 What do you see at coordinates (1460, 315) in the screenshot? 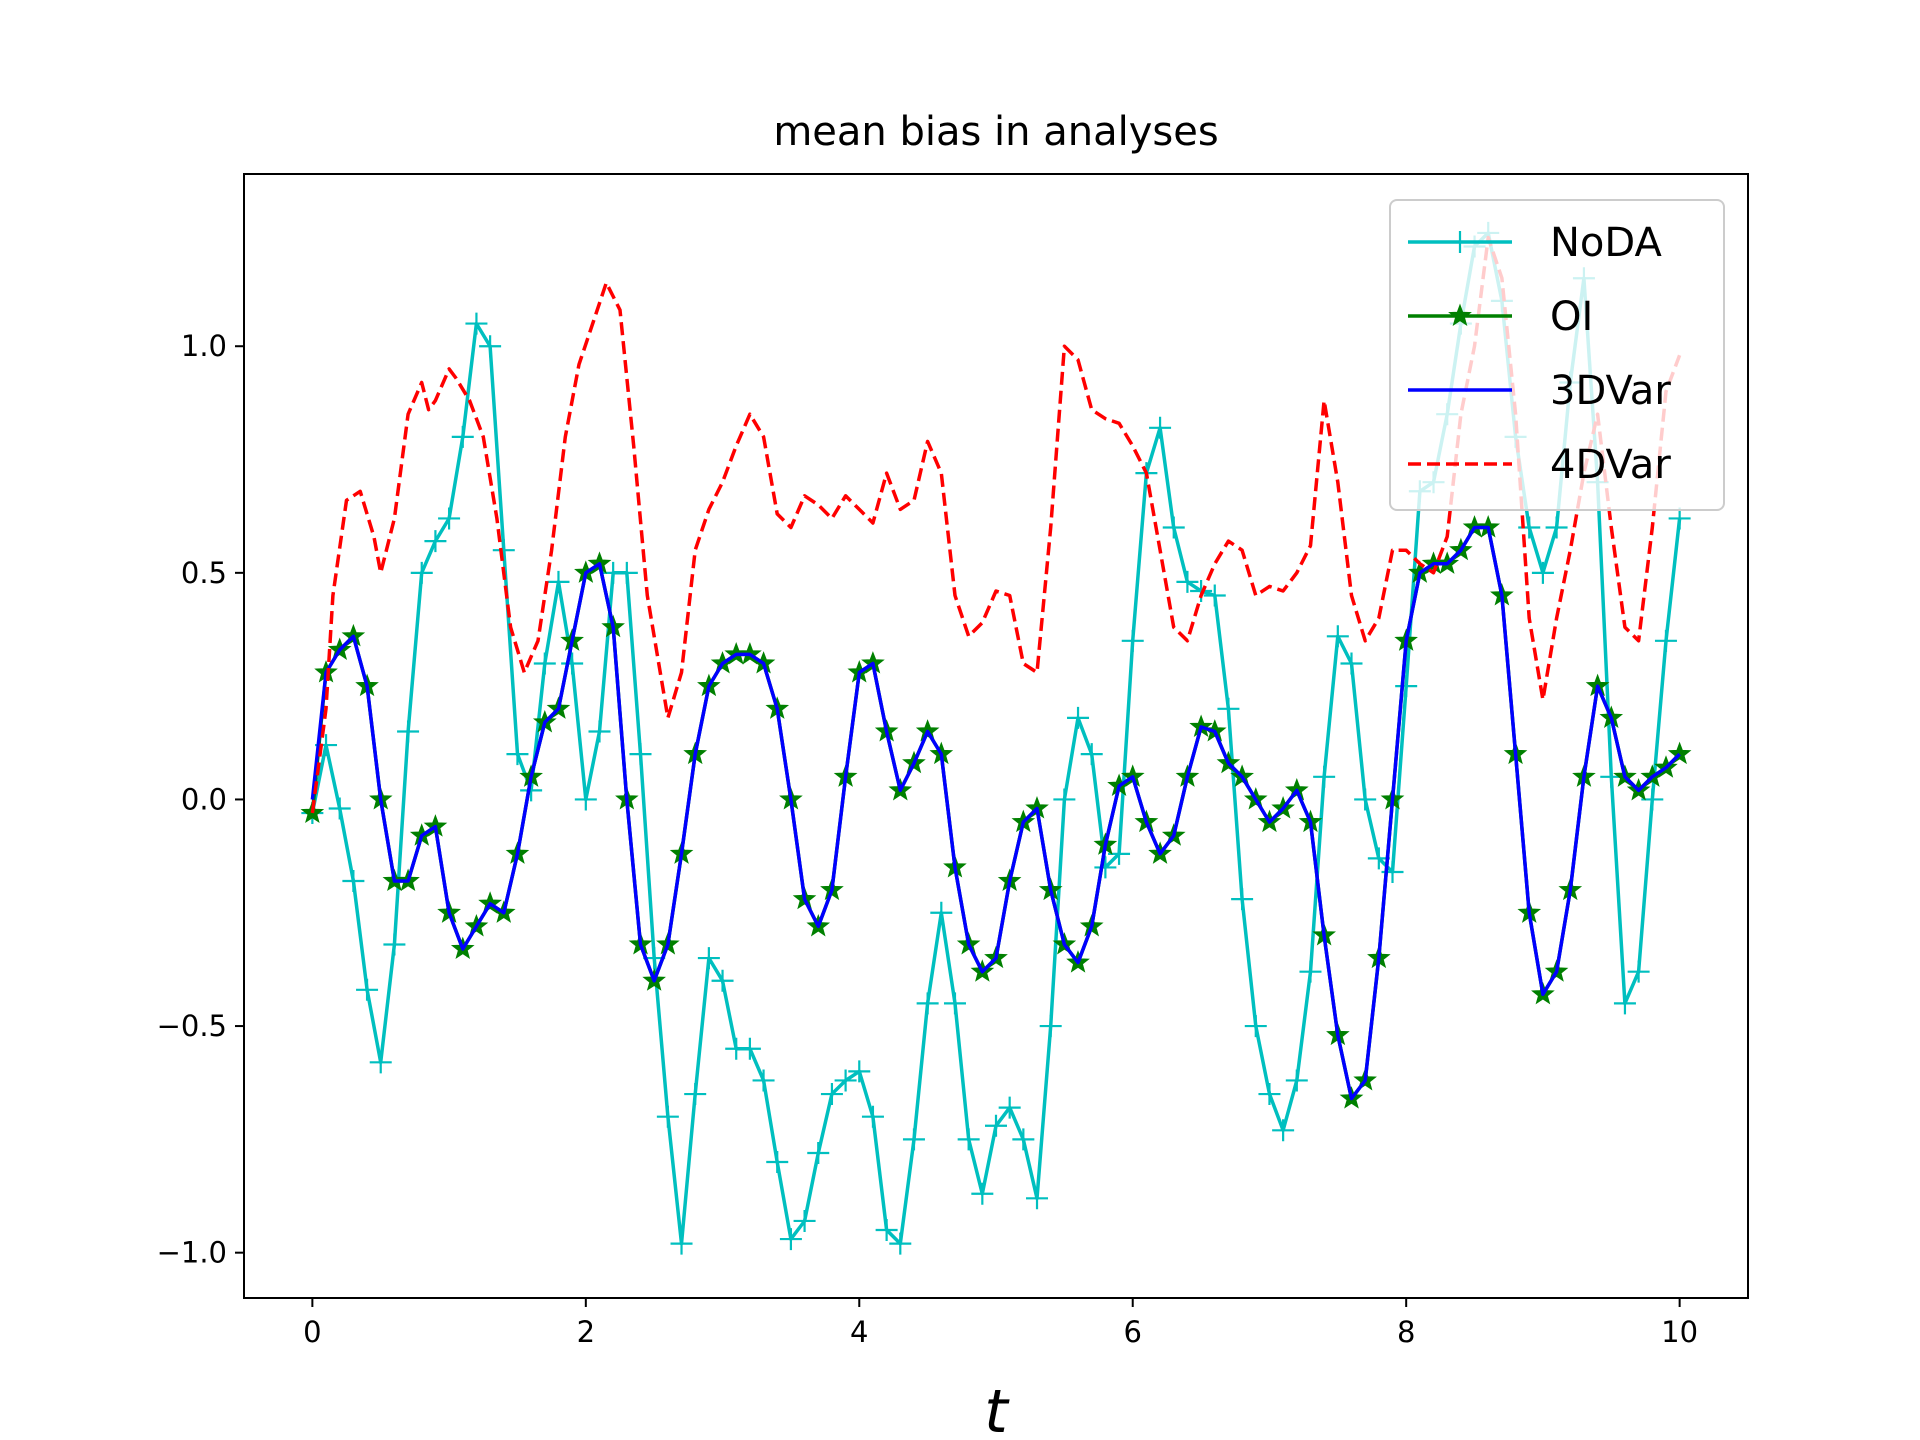
I see `legend-marker-oi` at bounding box center [1460, 315].